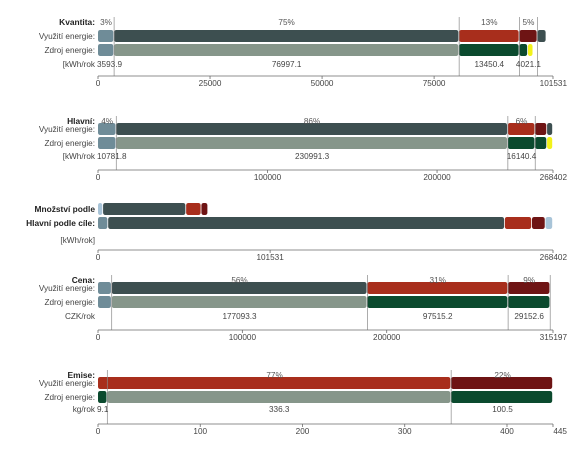 The height and width of the screenshot is (452, 577). Describe the element at coordinates (522, 121) in the screenshot. I see `percent-label: 6%` at that location.